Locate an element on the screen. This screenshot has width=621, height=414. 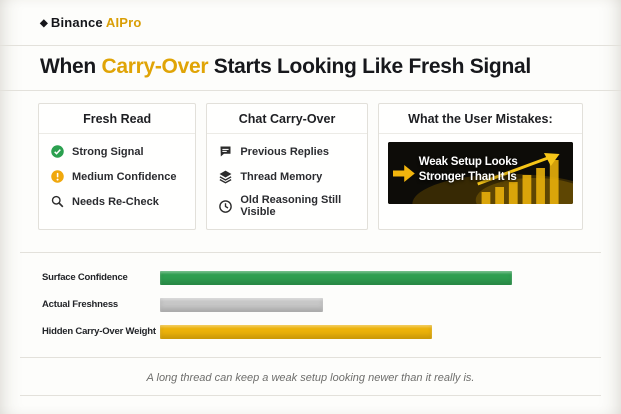
panel-user-mistakes: What the User Mistakes: is located at coordinates (480, 166).